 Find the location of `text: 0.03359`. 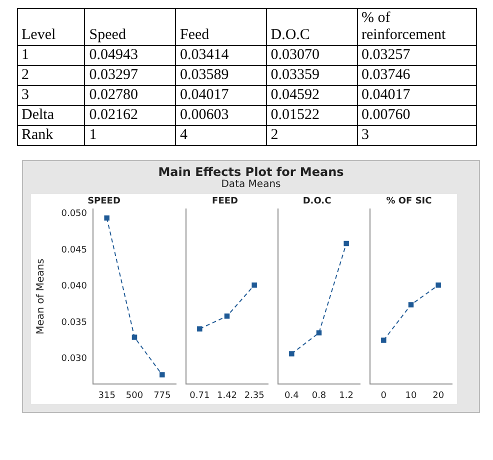

text: 0.03359 is located at coordinates (311, 76).